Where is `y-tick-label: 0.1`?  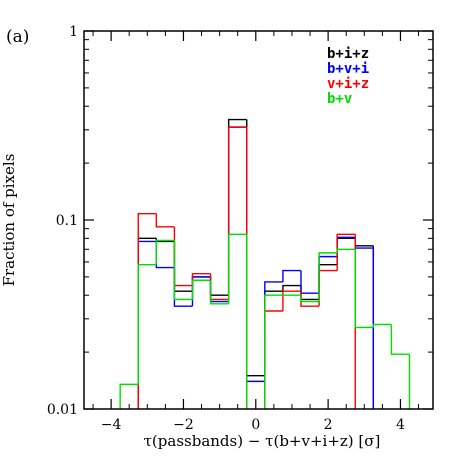
y-tick-label: 0.1 is located at coordinates (67, 221).